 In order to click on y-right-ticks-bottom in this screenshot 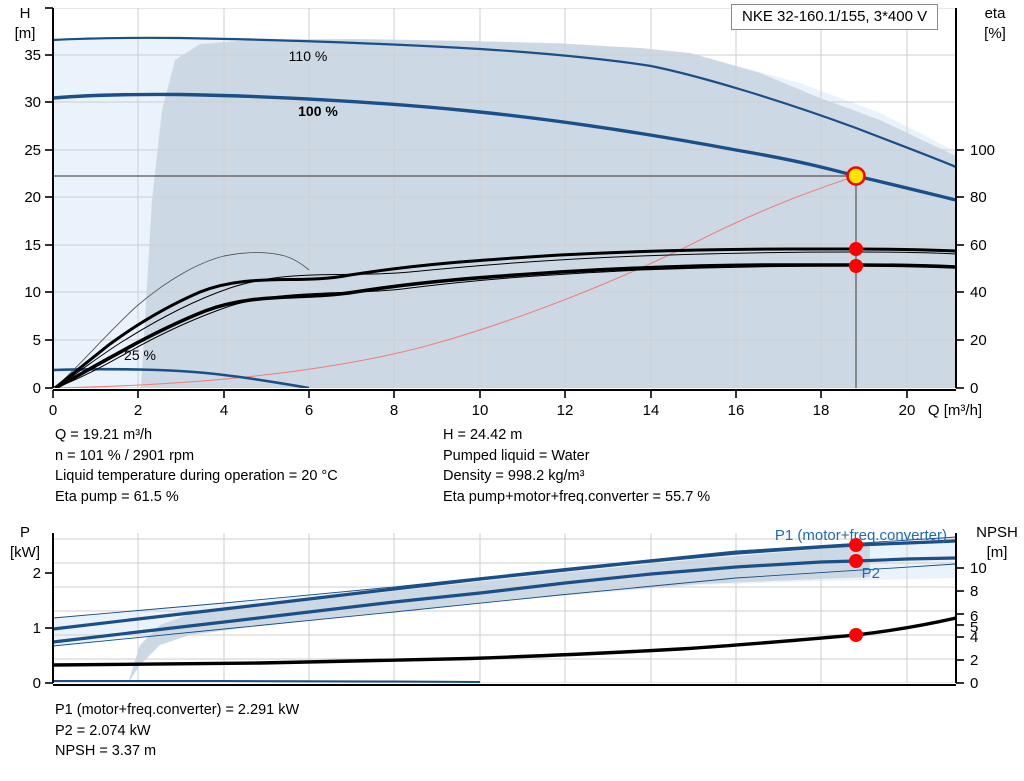, I will do `click(960, 625)`.